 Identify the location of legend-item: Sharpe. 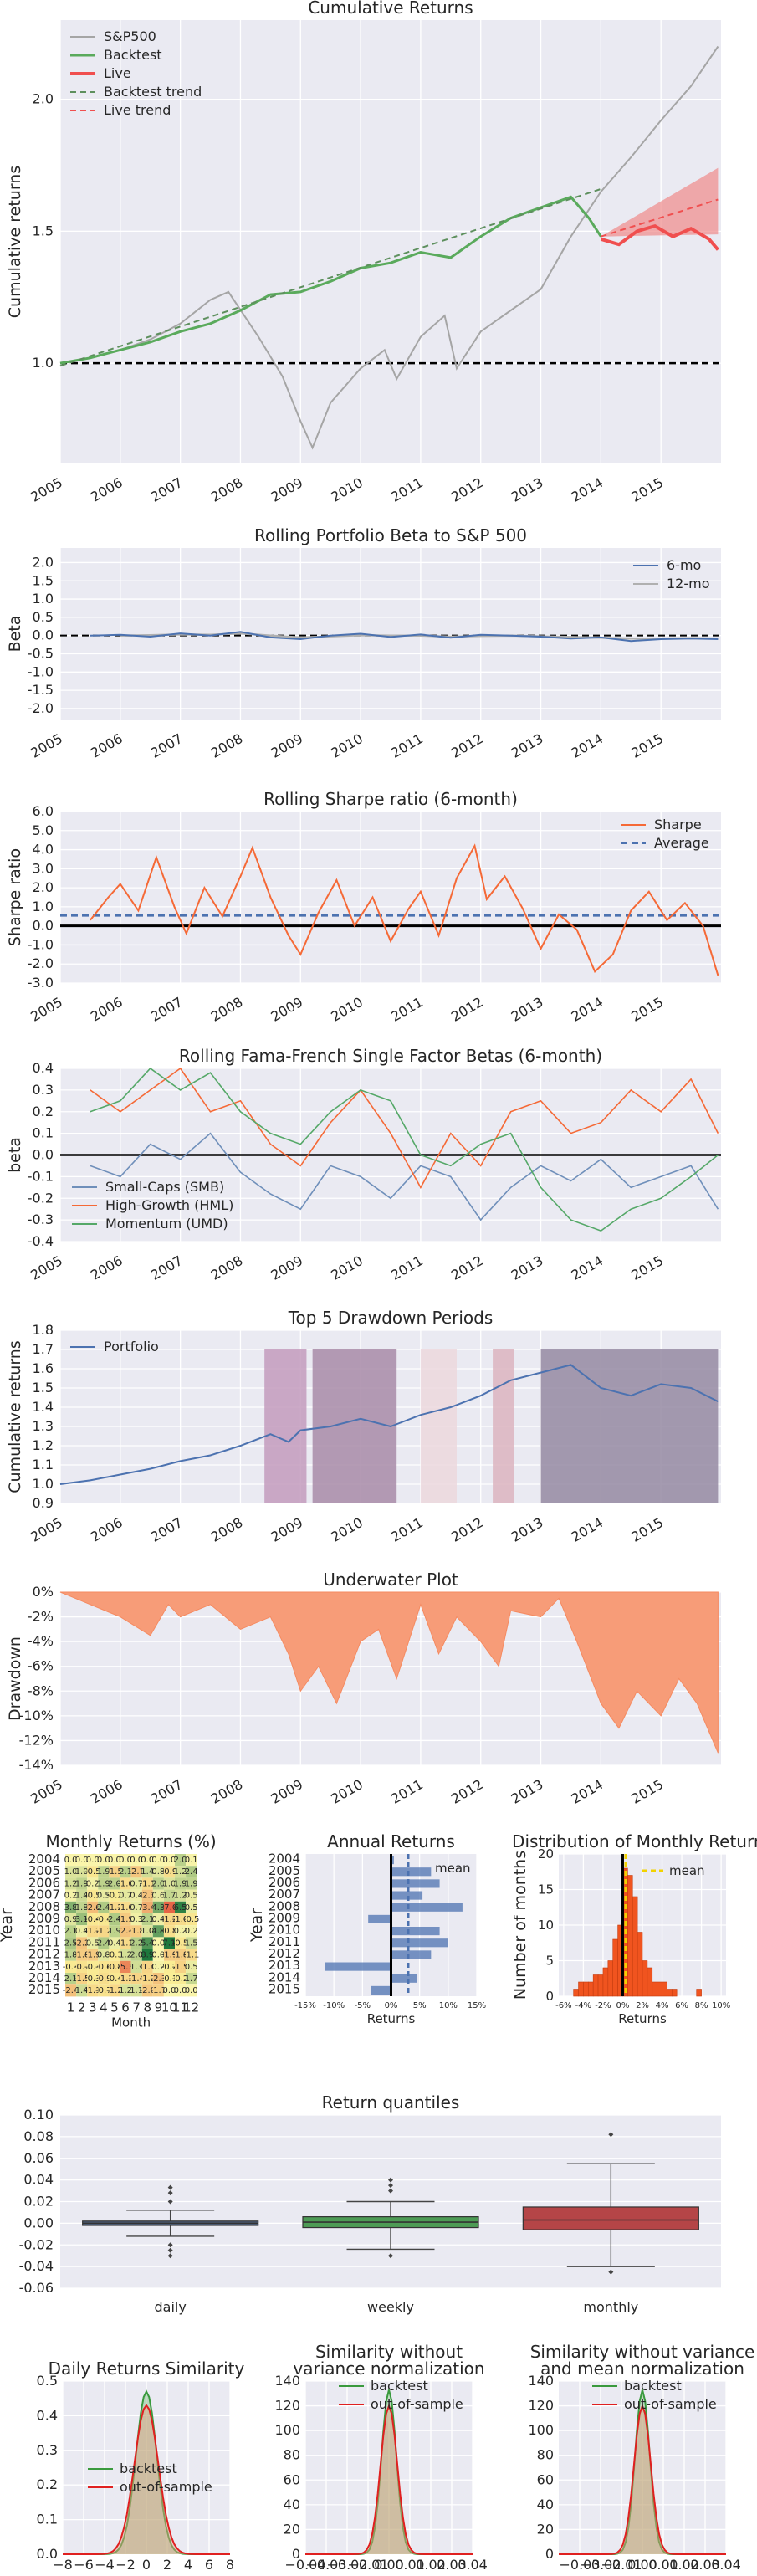
(678, 825).